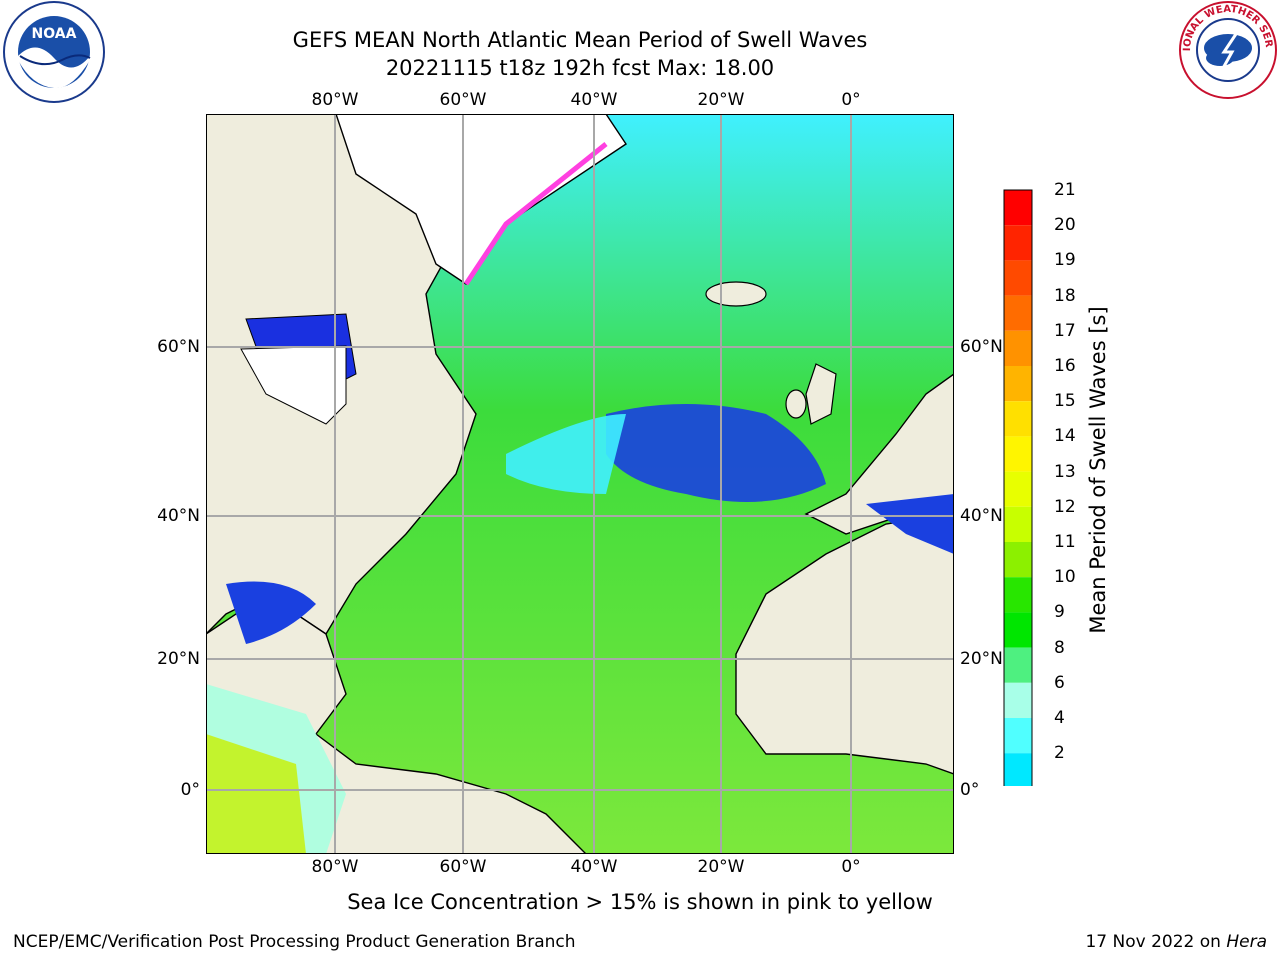  Describe the element at coordinates (1059, 612) in the screenshot. I see `colorbar-tick-label: 9` at that location.